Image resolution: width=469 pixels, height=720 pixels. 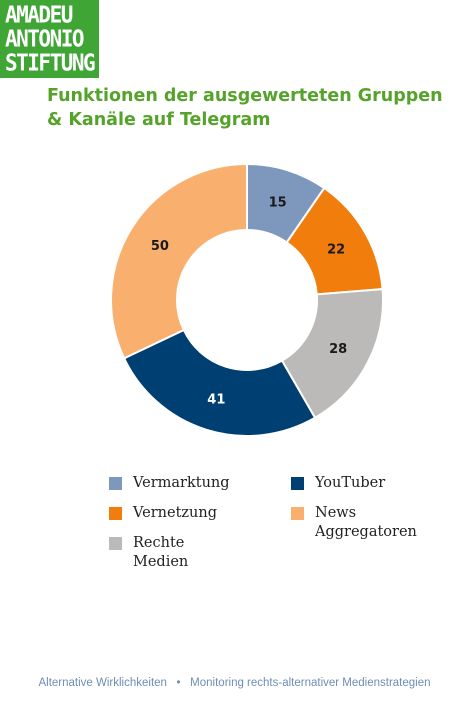 I want to click on legend-item-news-aggregatoren: News Aggregatoren, so click(x=358, y=523).